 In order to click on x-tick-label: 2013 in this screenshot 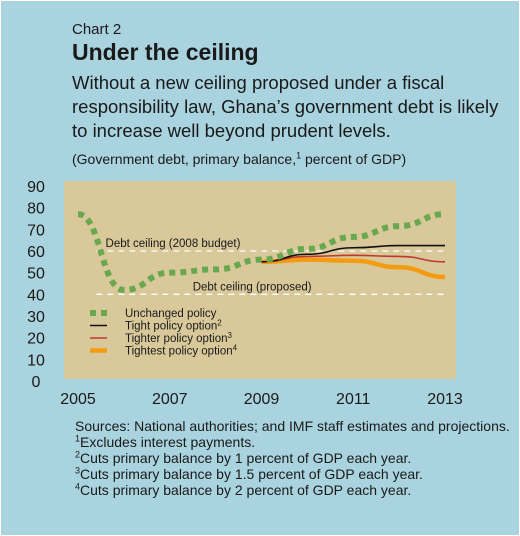, I will do `click(445, 399)`.